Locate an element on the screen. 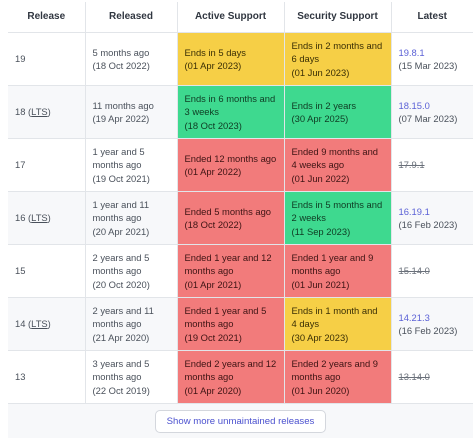  released-date: (21 Apr 2020) is located at coordinates (121, 337).